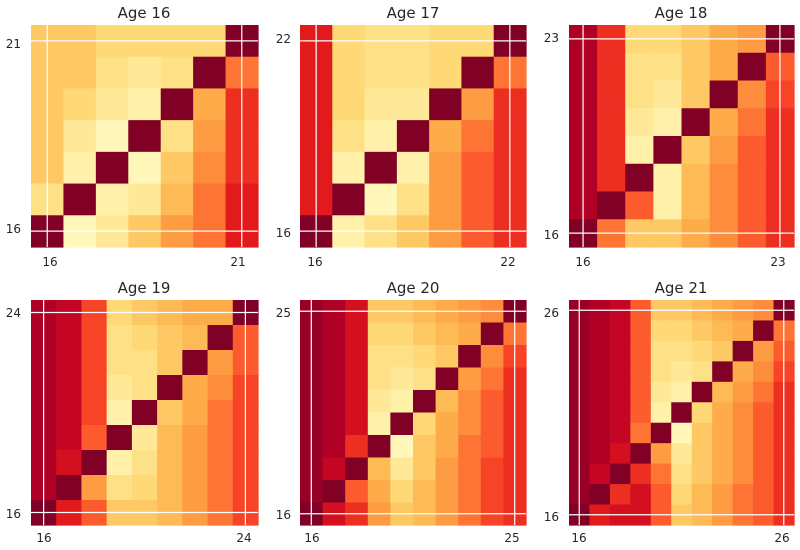 Image resolution: width=800 pixels, height=550 pixels. What do you see at coordinates (551, 235) in the screenshot?
I see `y-tick-bottom: 16` at bounding box center [551, 235].